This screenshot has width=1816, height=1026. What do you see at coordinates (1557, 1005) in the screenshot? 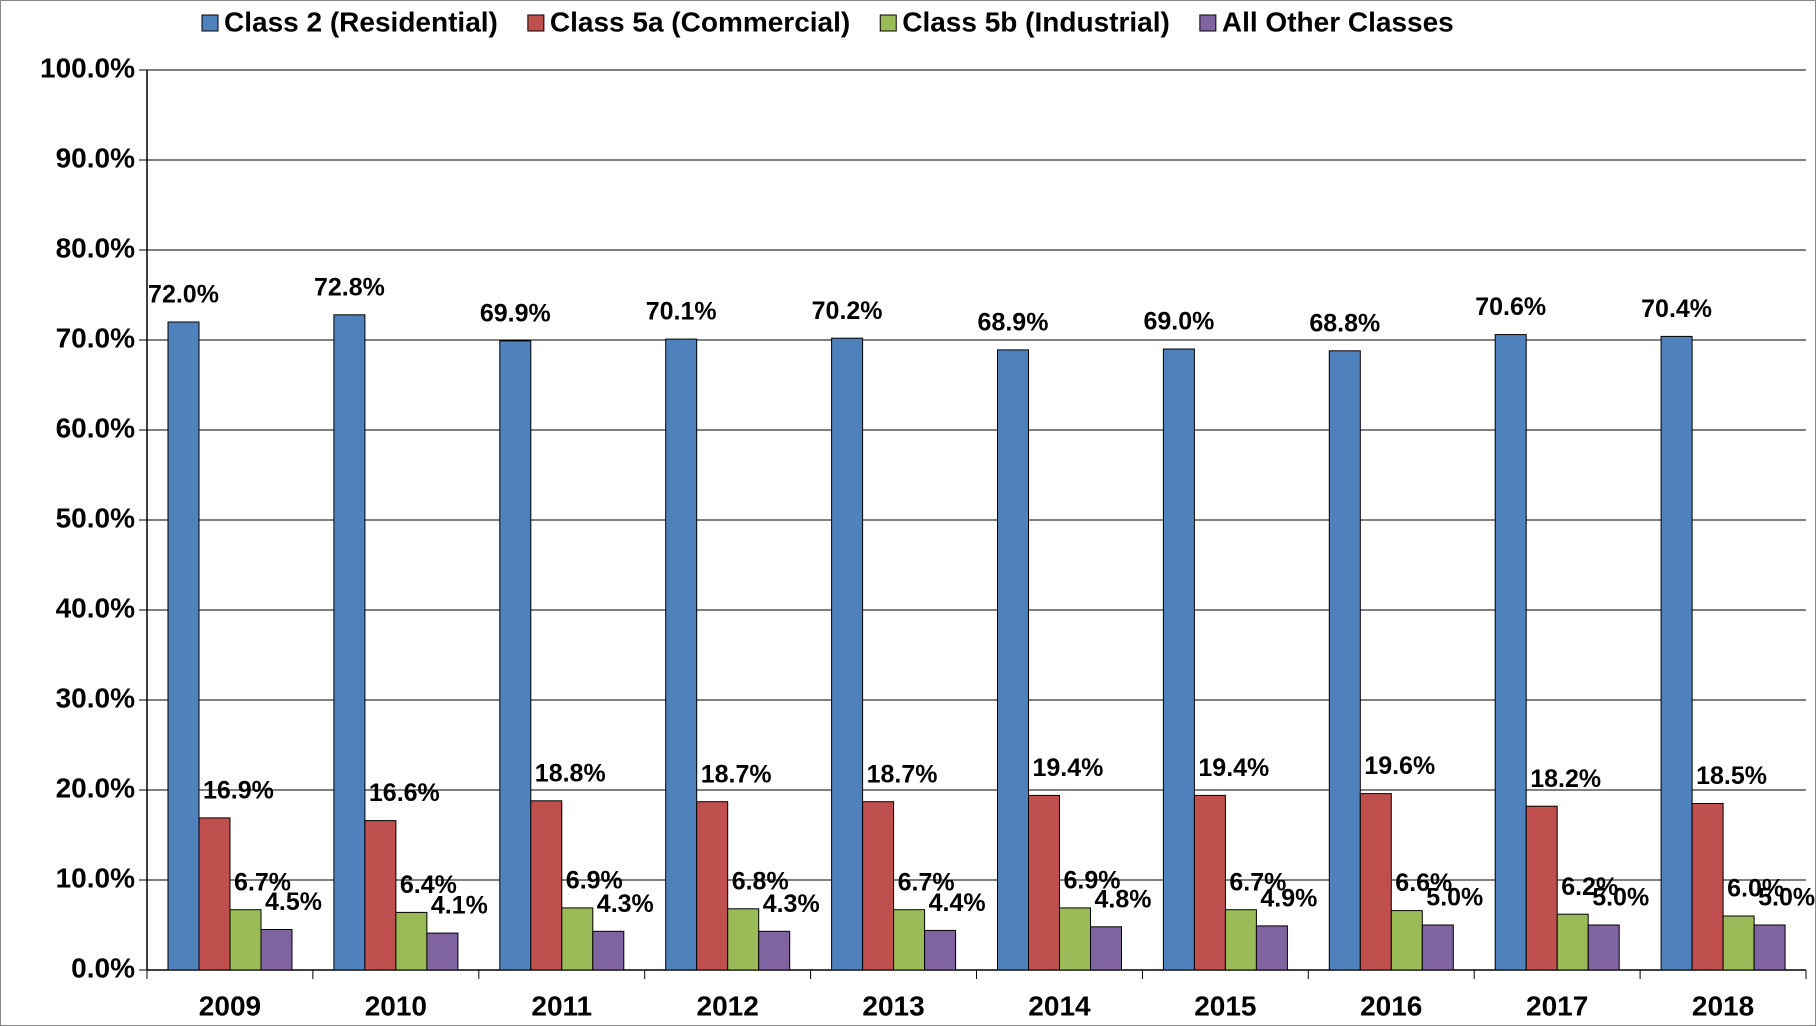
I see `x-tick-label: 2017` at bounding box center [1557, 1005].